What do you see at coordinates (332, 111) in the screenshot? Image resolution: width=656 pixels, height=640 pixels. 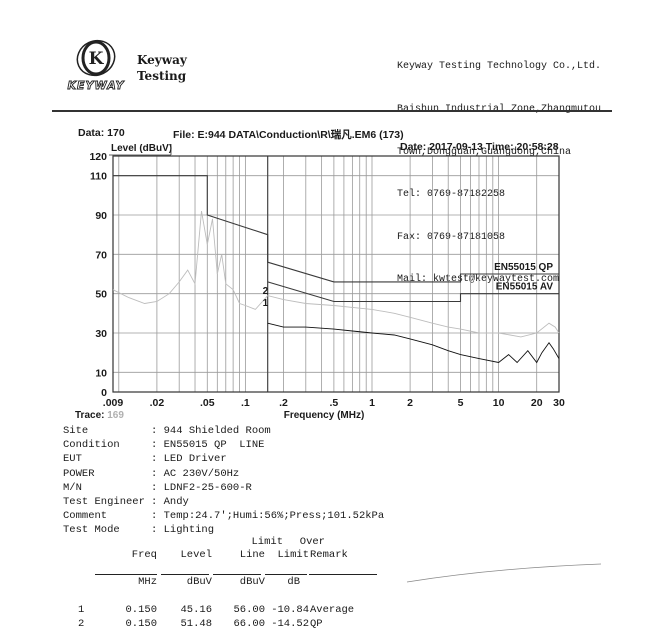 I see `header-divider` at bounding box center [332, 111].